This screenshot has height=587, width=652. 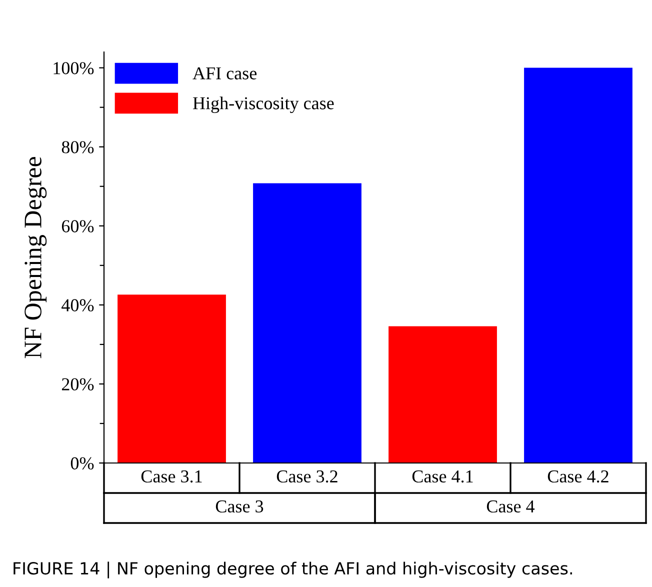 What do you see at coordinates (240, 506) in the screenshot?
I see `text: Case 3` at bounding box center [240, 506].